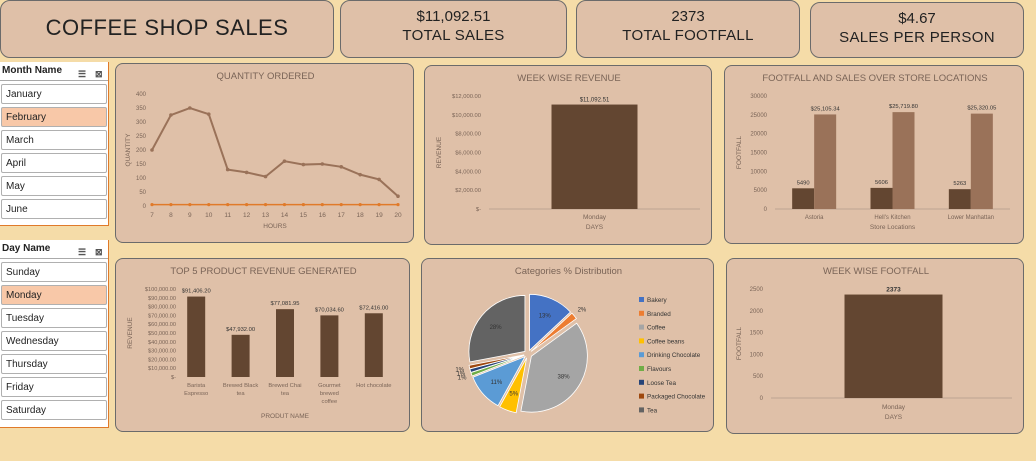 This screenshot has height=461, width=1036. Describe the element at coordinates (54, 209) in the screenshot. I see `month-slicer-item-june: June` at that location.